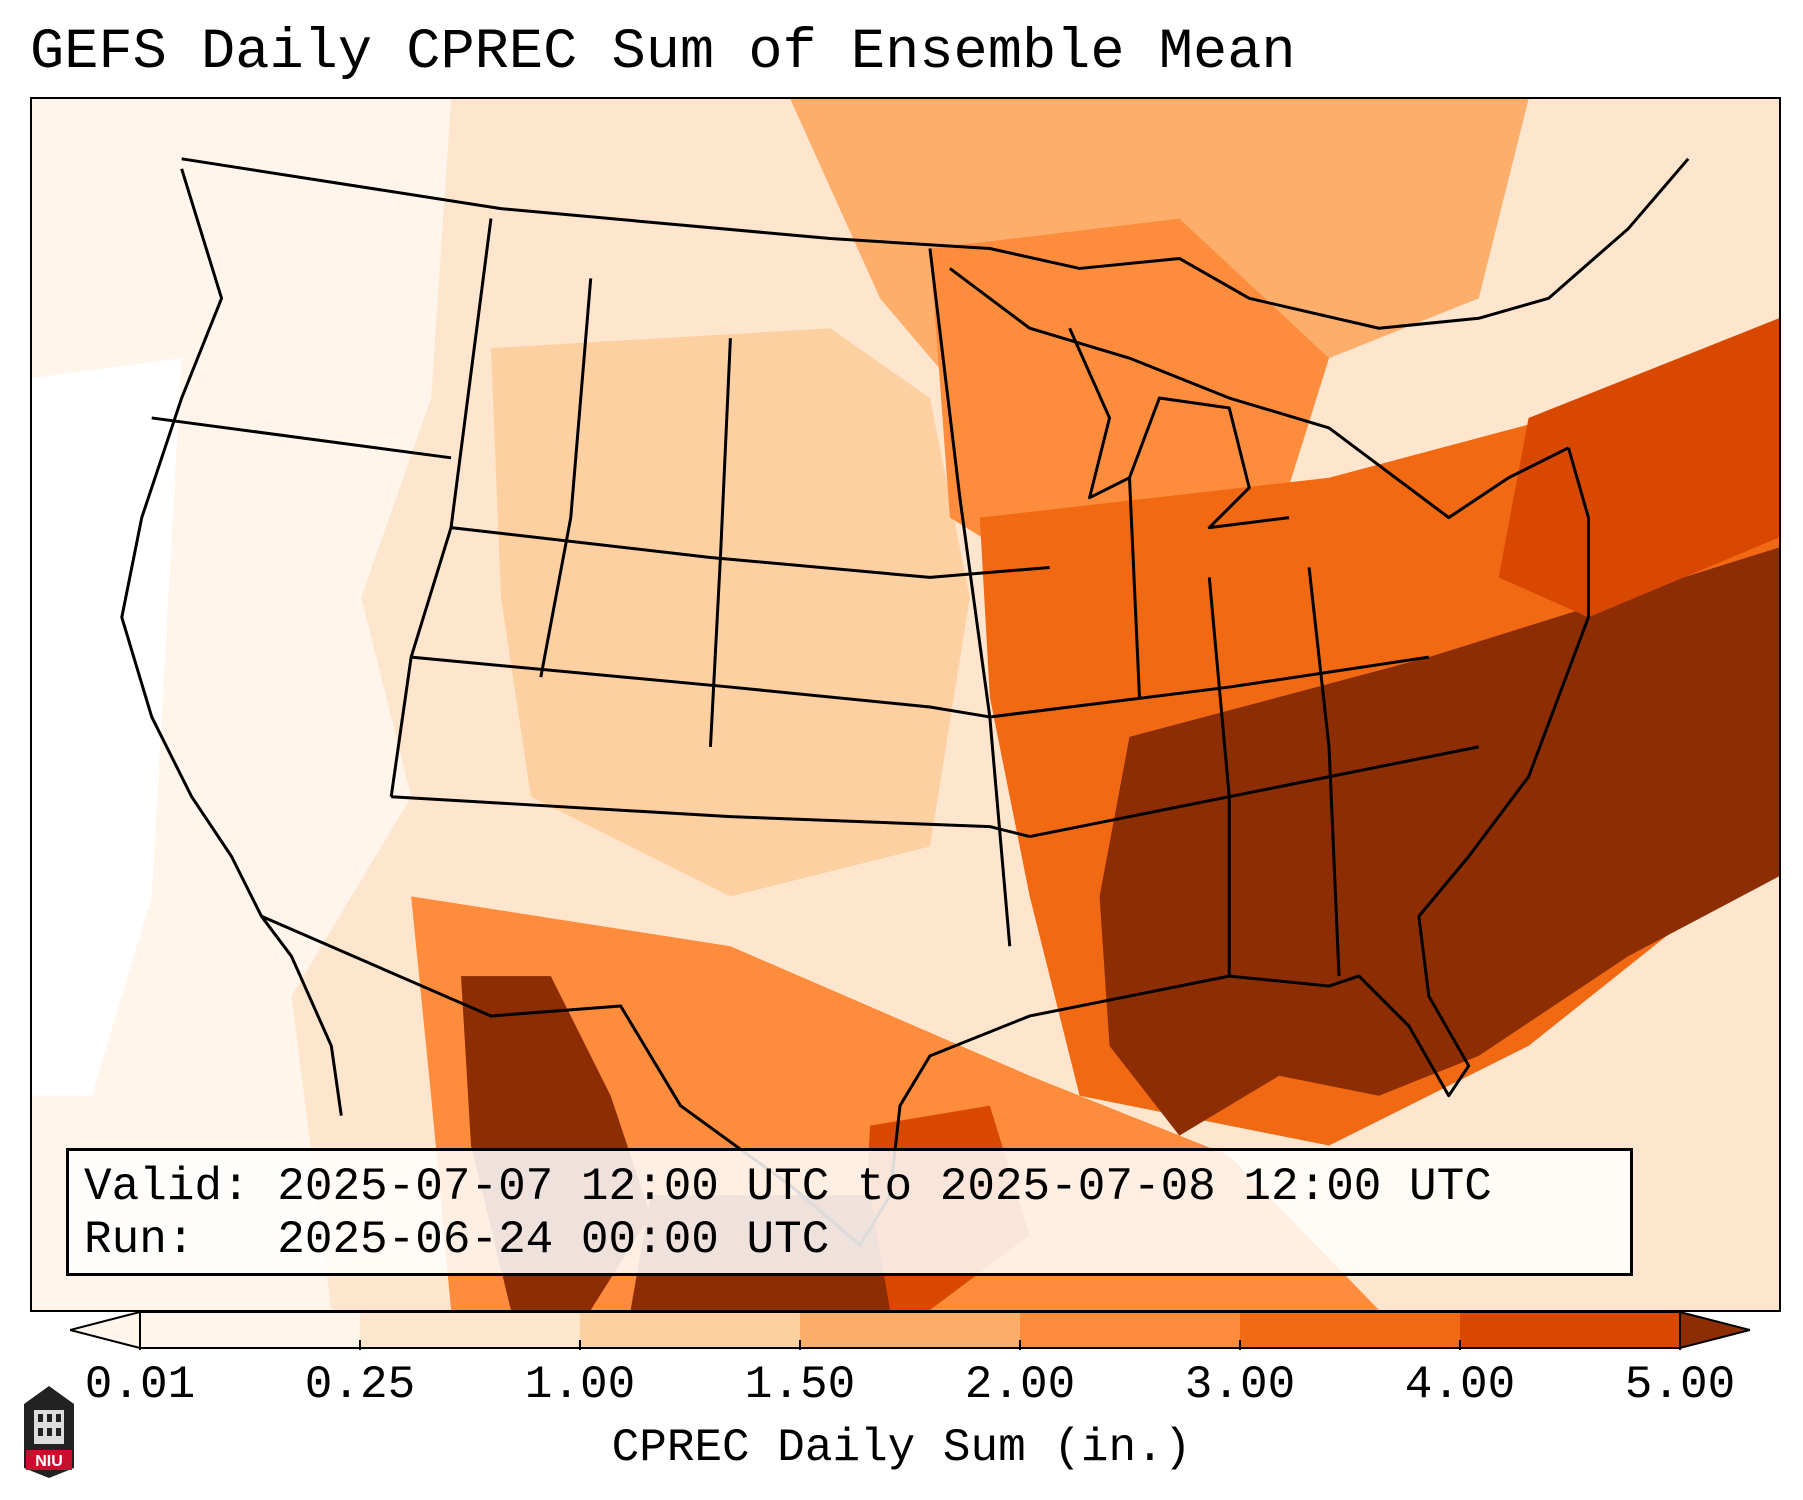  I want to click on colorbar-tick-label: 1.00, so click(580, 1385).